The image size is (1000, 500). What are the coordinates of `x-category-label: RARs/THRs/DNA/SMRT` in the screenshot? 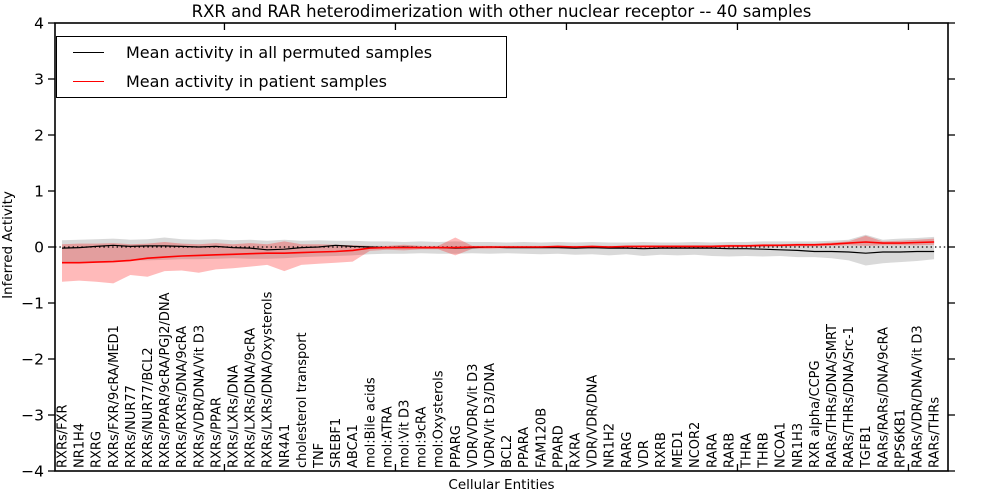 It's located at (832, 396).